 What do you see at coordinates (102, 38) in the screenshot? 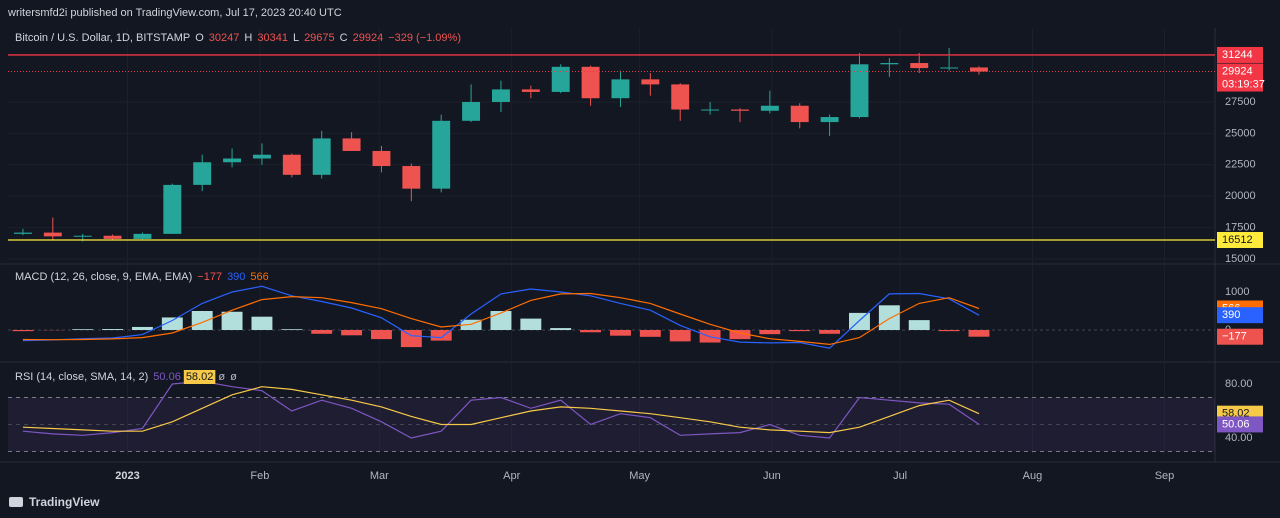
I see `legend-text: Bitcoin / U.S. Dollar, 1D, BITSTAMP` at bounding box center [102, 38].